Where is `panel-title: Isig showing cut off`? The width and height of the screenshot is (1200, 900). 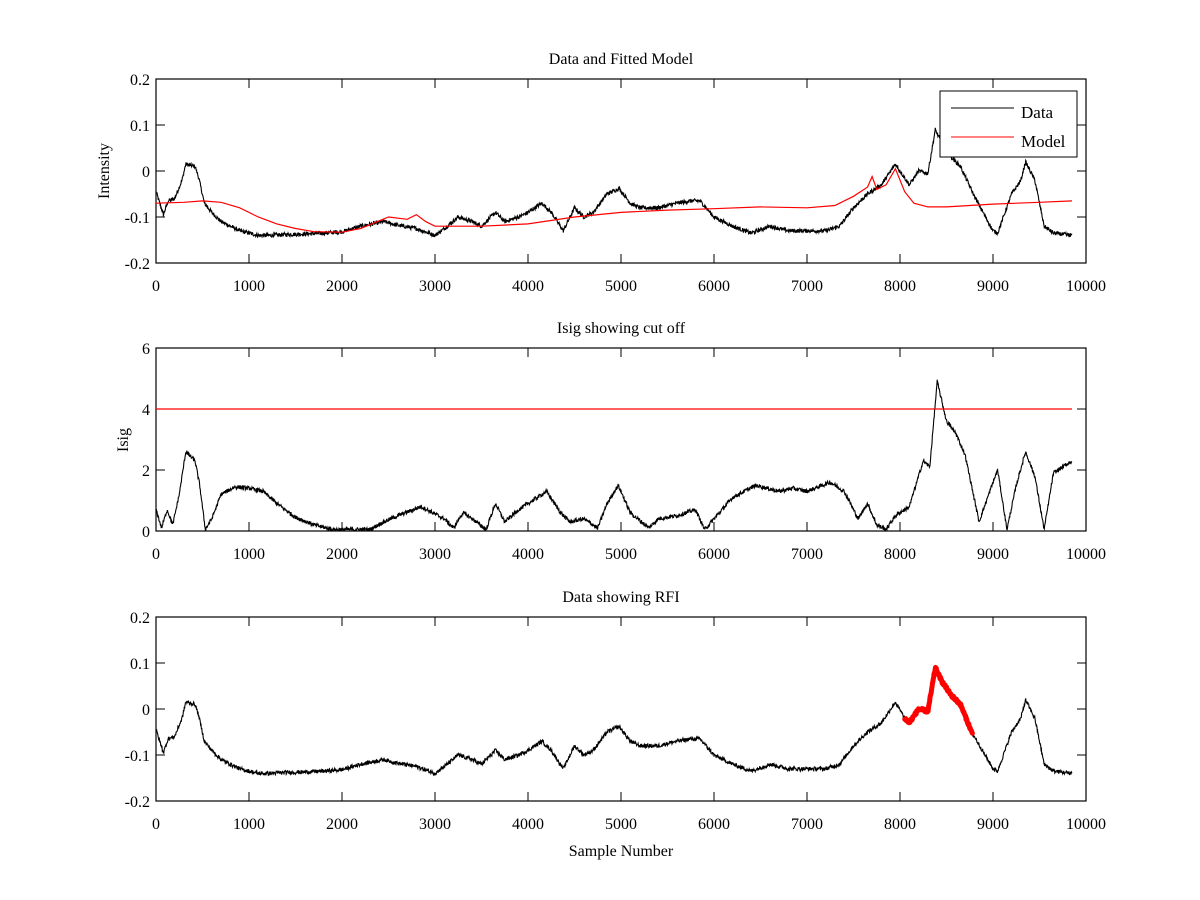 panel-title: Isig showing cut off is located at coordinates (621, 328).